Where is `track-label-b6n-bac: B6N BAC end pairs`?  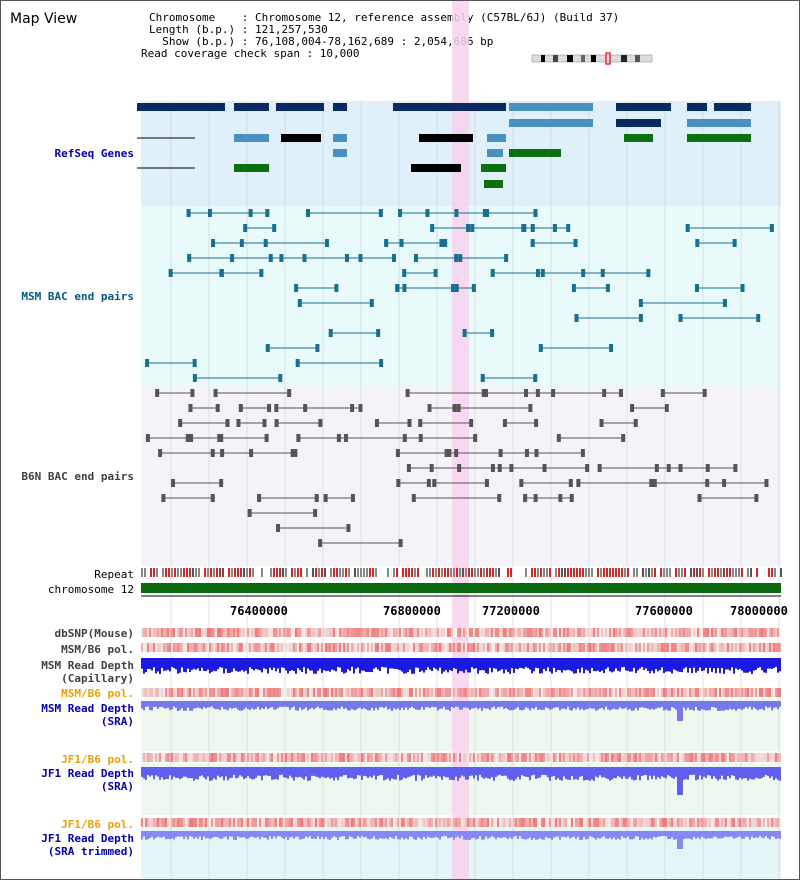 track-label-b6n-bac: B6N BAC end pairs is located at coordinates (77, 476).